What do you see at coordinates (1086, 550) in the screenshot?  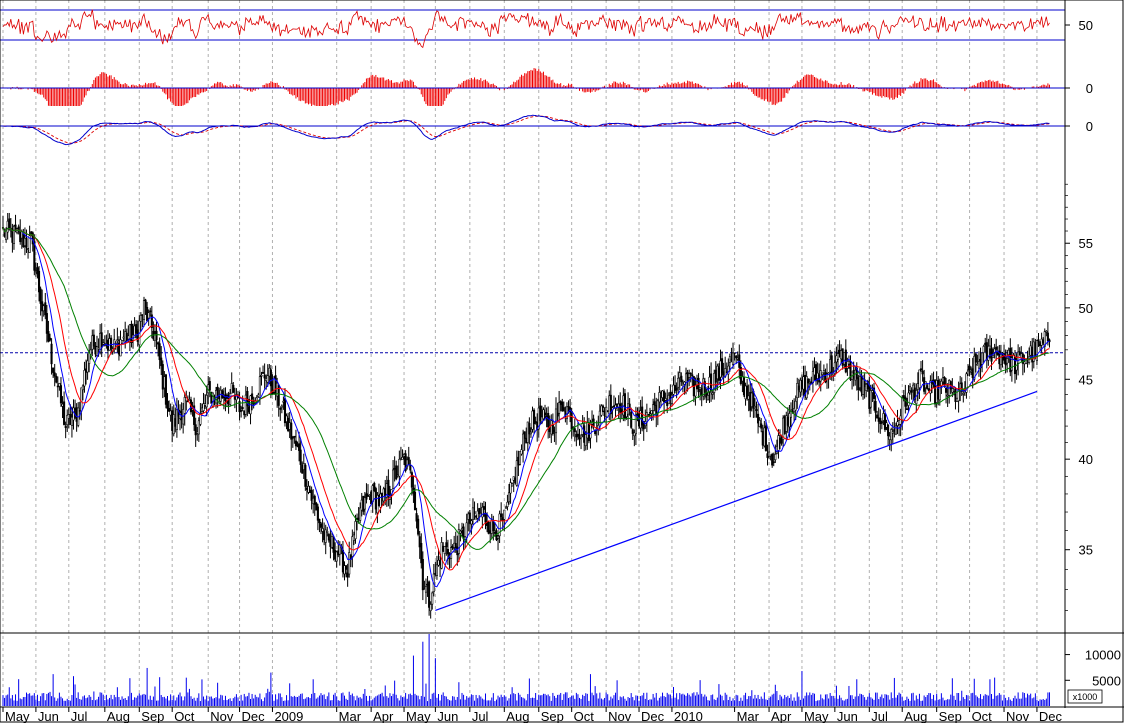 I see `price-tick-label: 35` at bounding box center [1086, 550].